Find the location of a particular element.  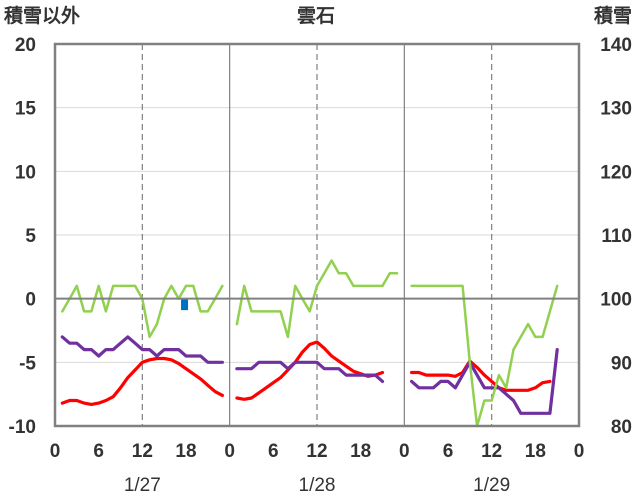

left-tick-label: -5 is located at coordinates (27, 363).